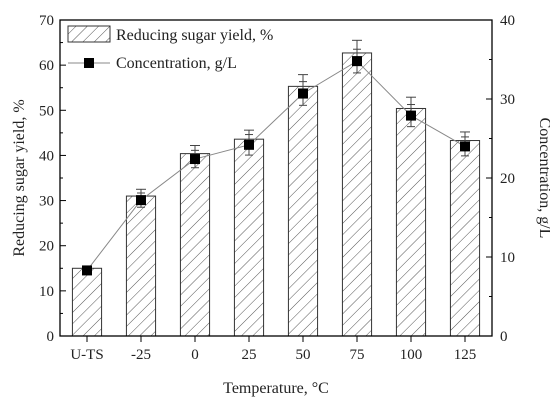  I want to click on right-tick-label: 0, so click(504, 337).